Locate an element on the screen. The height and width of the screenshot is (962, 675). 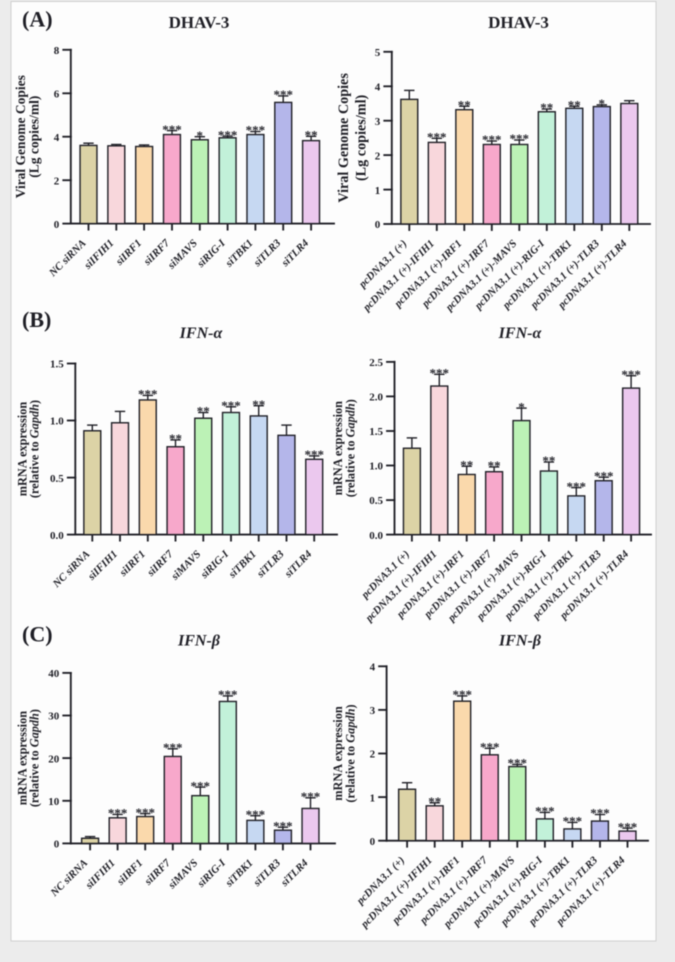
svg-text: 30 is located at coordinates (54, 717).